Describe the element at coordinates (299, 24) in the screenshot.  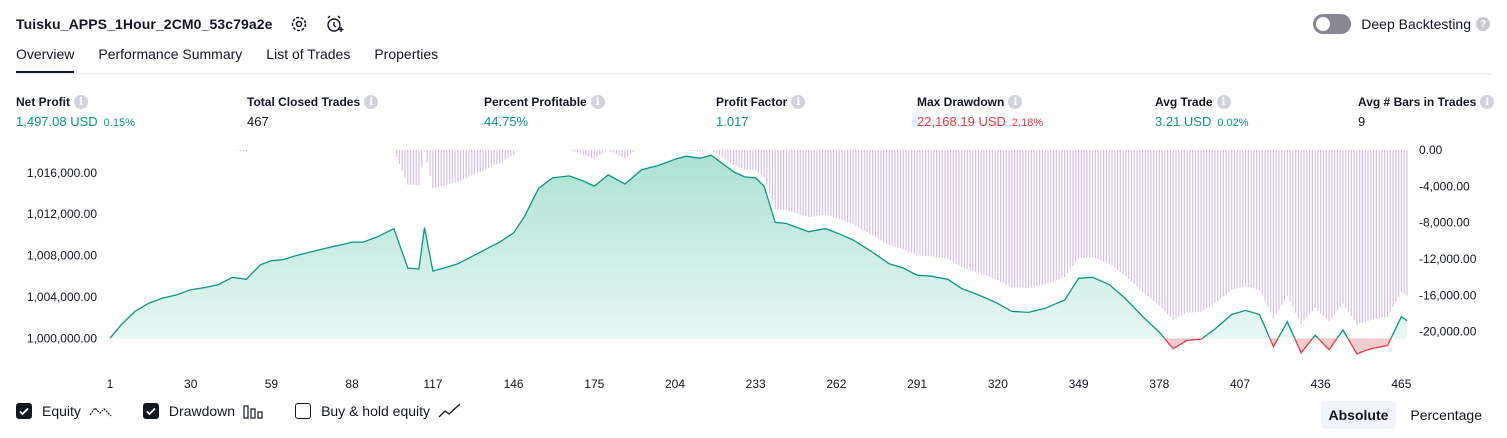
I see `gear-icon` at that location.